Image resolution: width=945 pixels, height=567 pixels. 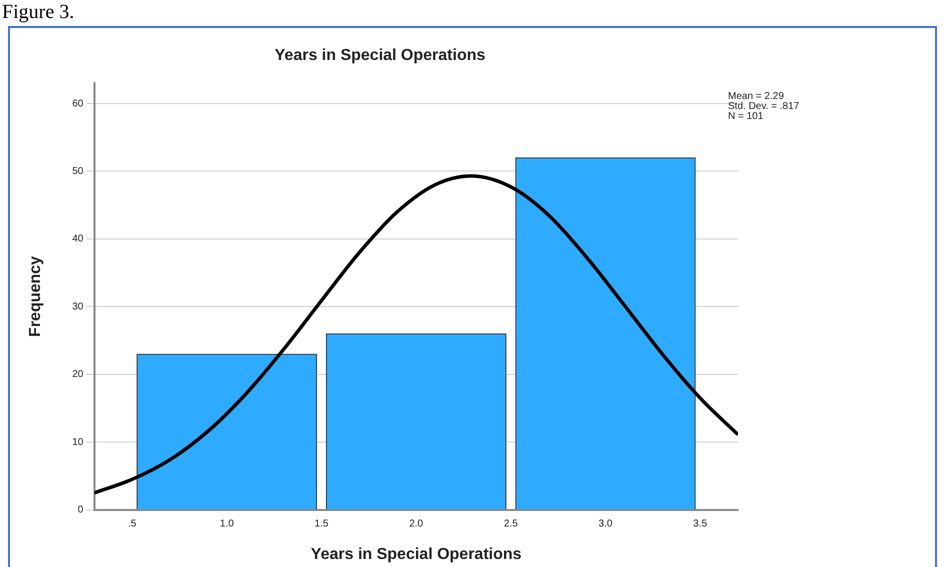 I want to click on annotation: Mean = 2.29 Std. Dev. = .817 N = 101, so click(x=764, y=106).